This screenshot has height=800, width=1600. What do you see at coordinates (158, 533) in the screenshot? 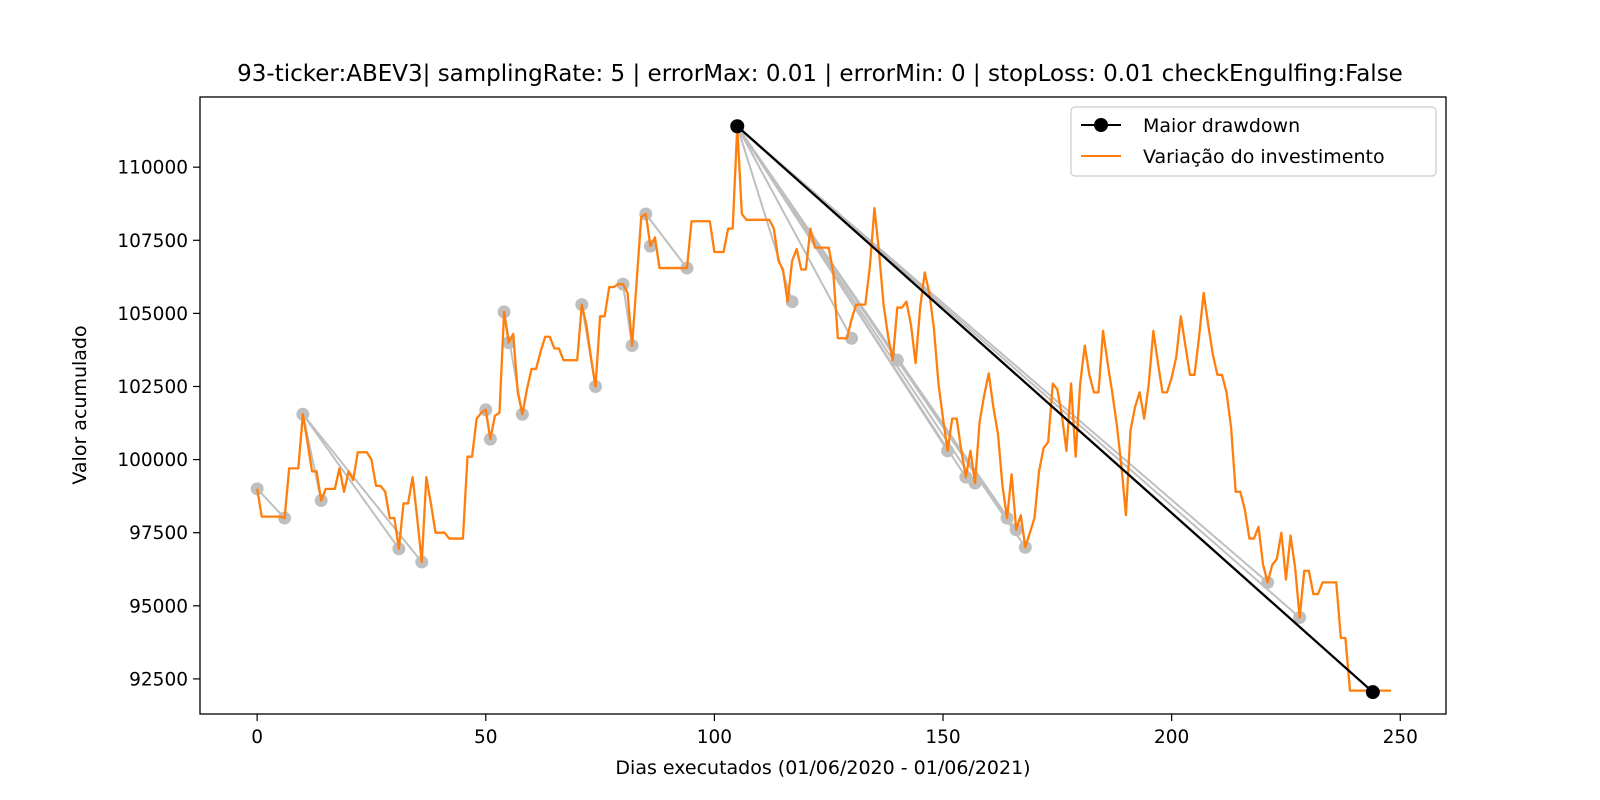
I see `y-tick-label: 97500` at bounding box center [158, 533].